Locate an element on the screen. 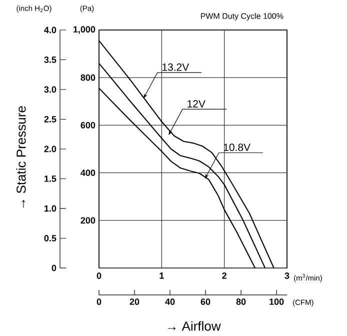  y-tick-label: 400 is located at coordinates (88, 173).